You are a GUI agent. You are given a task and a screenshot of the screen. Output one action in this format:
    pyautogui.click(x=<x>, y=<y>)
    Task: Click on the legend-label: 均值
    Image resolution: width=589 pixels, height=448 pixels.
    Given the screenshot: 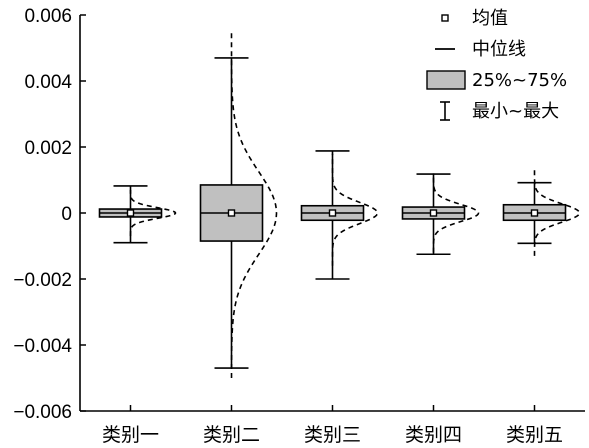 What is the action you would take?
    pyautogui.click(x=490, y=18)
    